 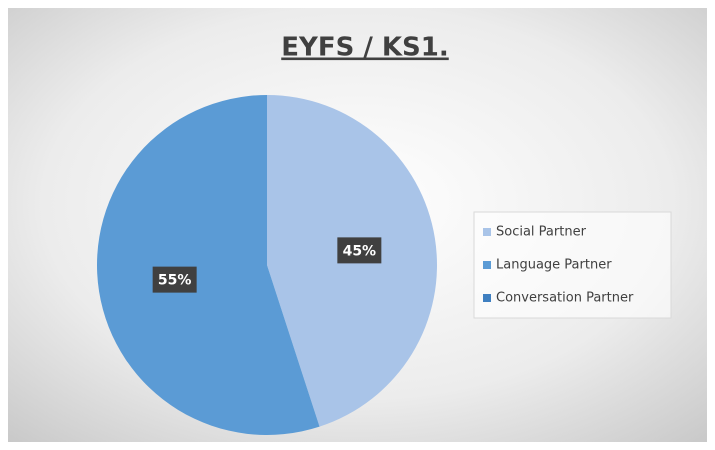 I want to click on legend-box, so click(x=572, y=265).